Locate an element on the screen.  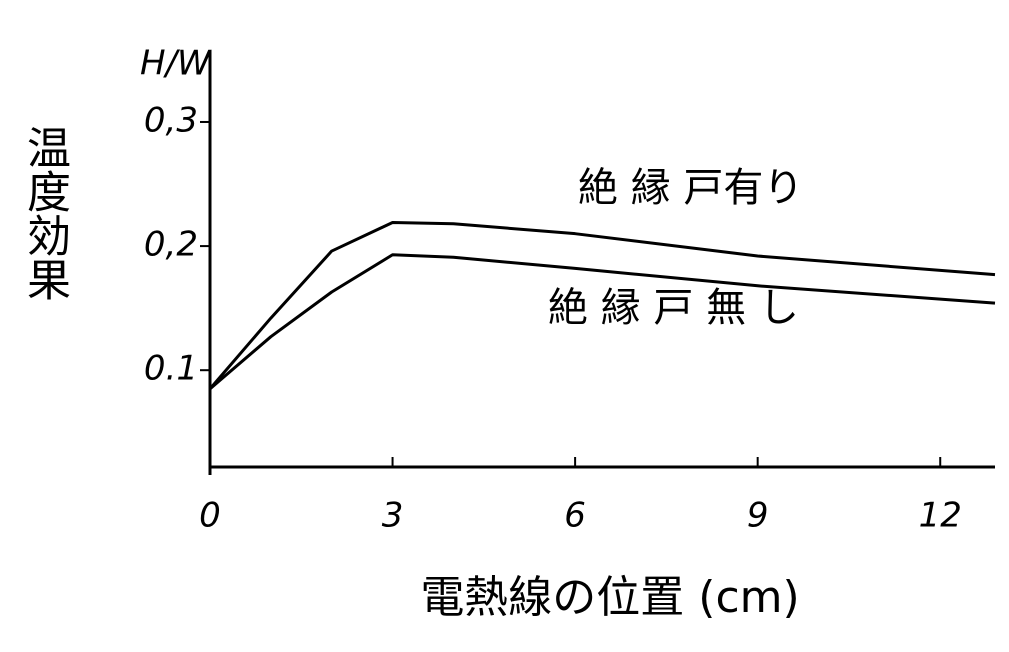
y-tick-label: 0,2 is located at coordinates (171, 245).